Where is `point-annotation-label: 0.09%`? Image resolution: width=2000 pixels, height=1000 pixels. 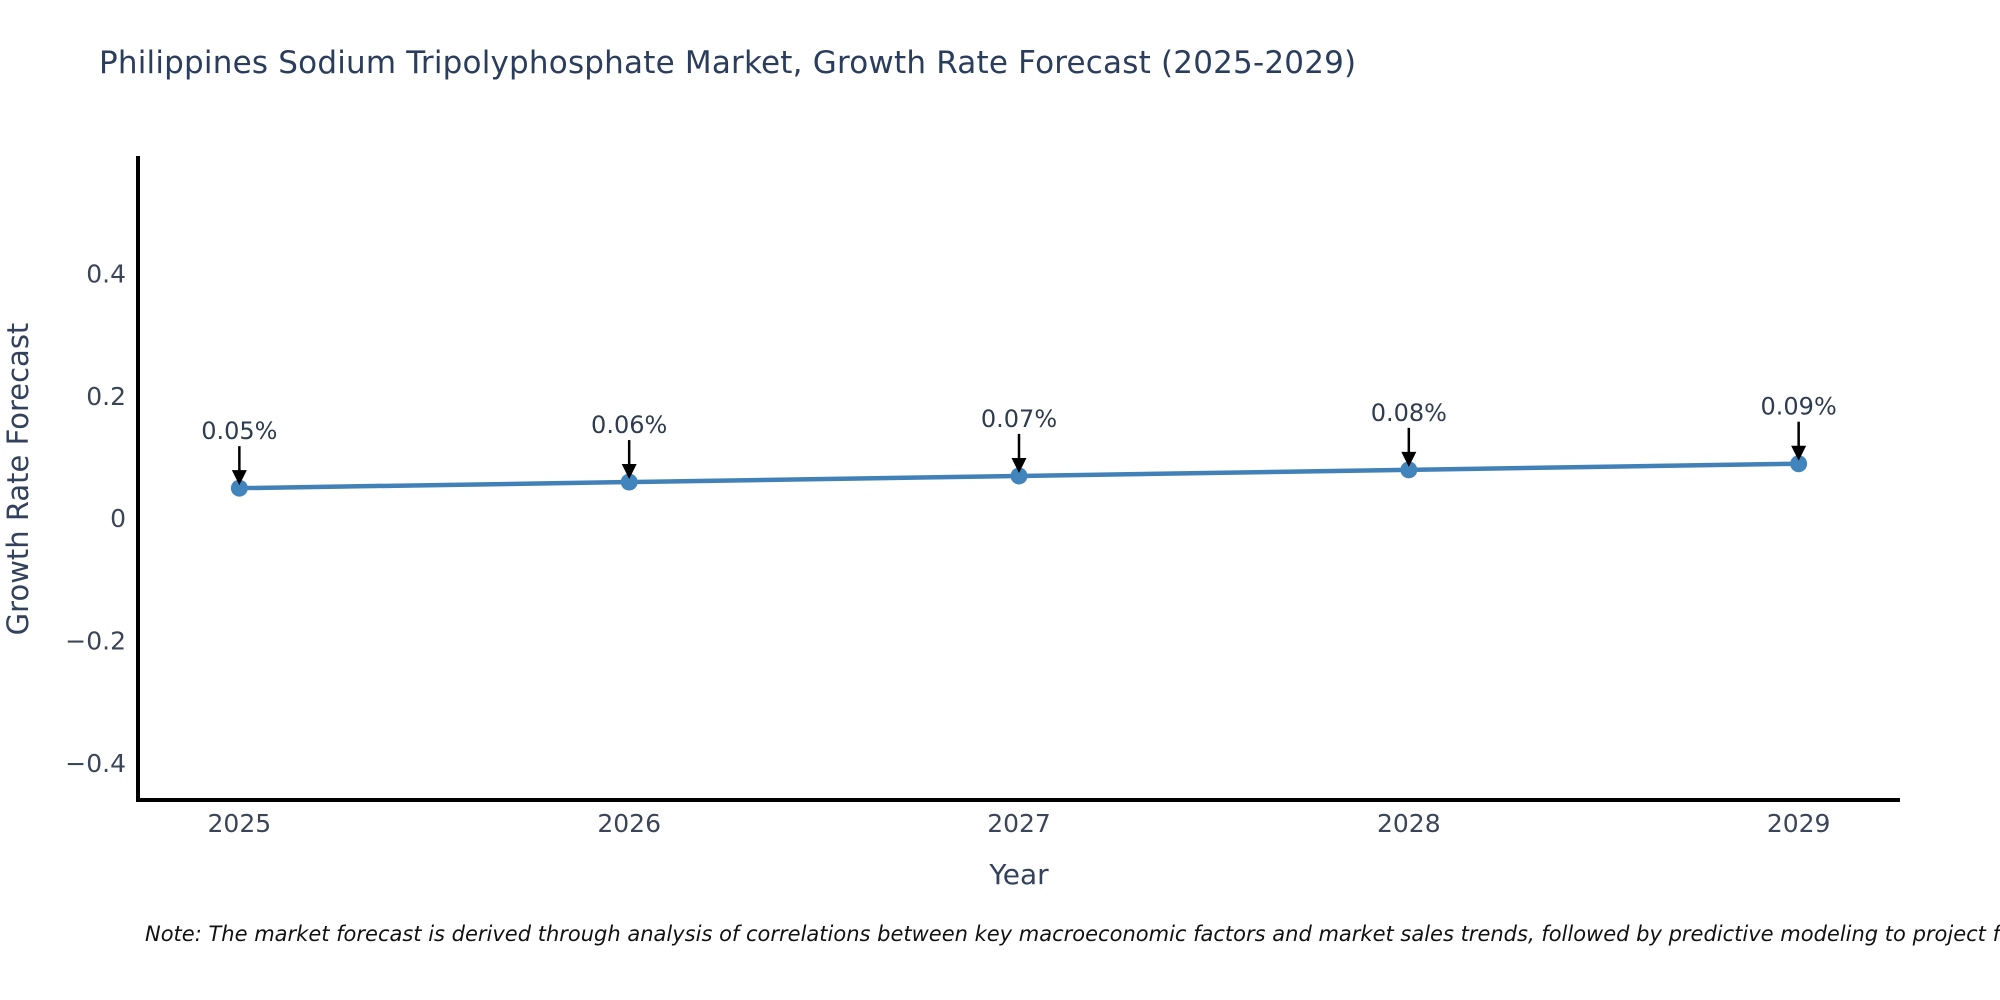
point-annotation-label: 0.09% is located at coordinates (1799, 407).